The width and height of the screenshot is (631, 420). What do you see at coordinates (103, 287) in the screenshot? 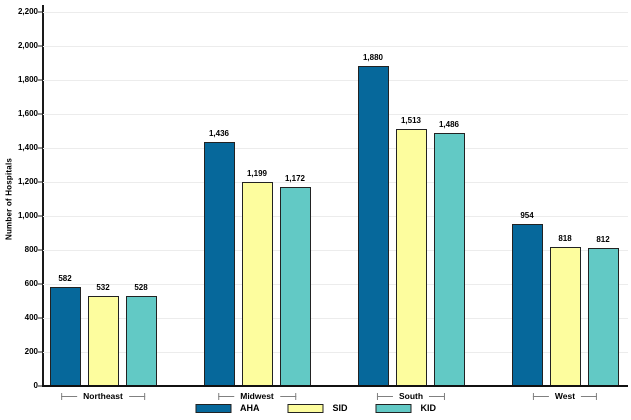
I see `bar-value-label: 532` at bounding box center [103, 287].